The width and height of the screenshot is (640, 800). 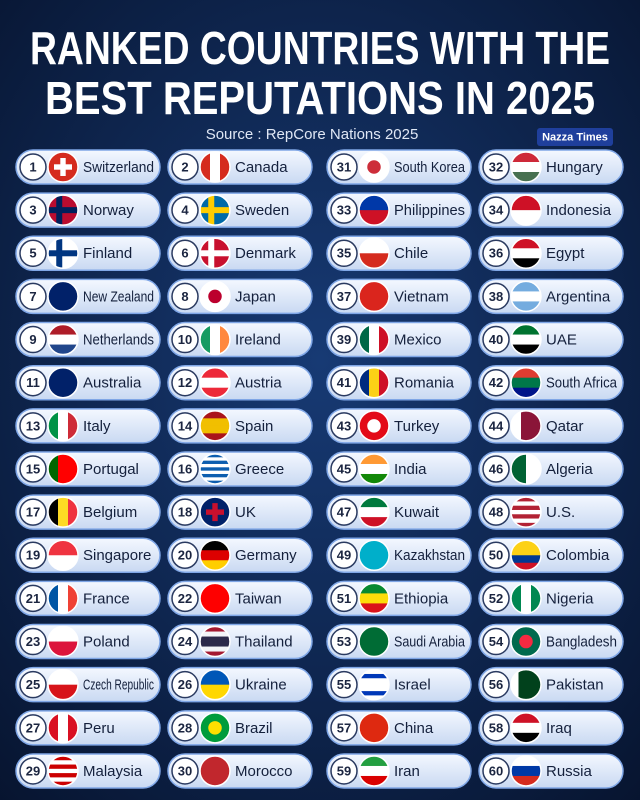 I want to click on rank-number: 15, so click(x=33, y=468).